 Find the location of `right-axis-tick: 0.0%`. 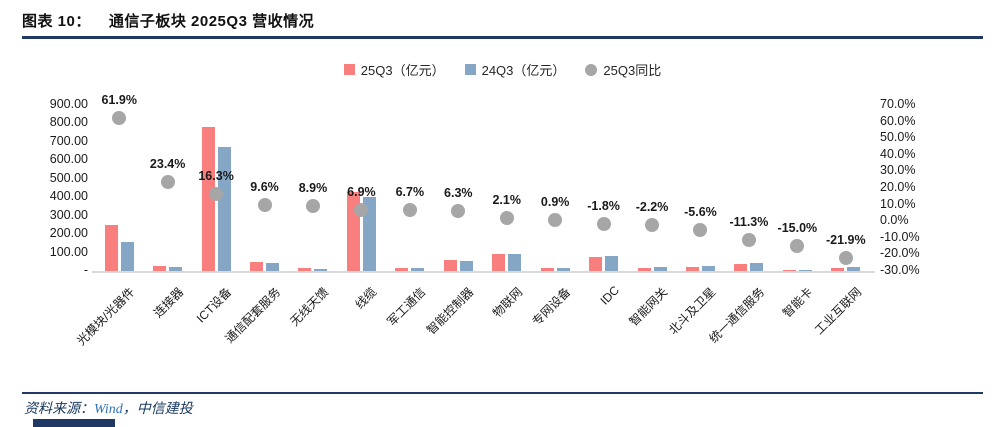

right-axis-tick: 0.0% is located at coordinates (894, 220).